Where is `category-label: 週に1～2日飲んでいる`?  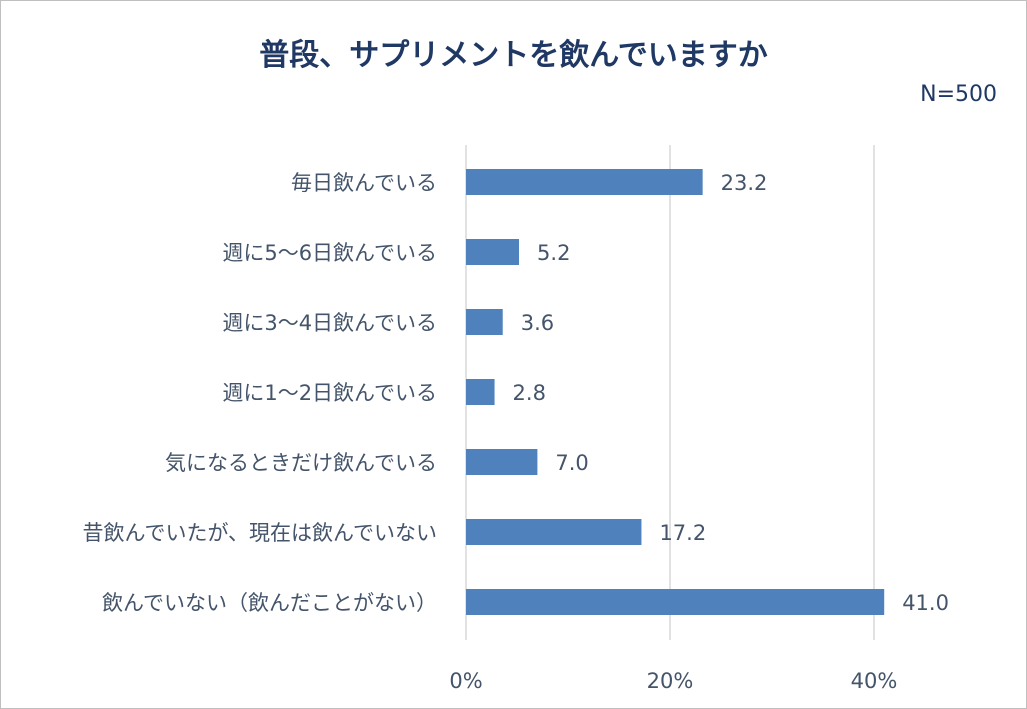
category-label: 週に1～2日飲んでいる is located at coordinates (329, 393).